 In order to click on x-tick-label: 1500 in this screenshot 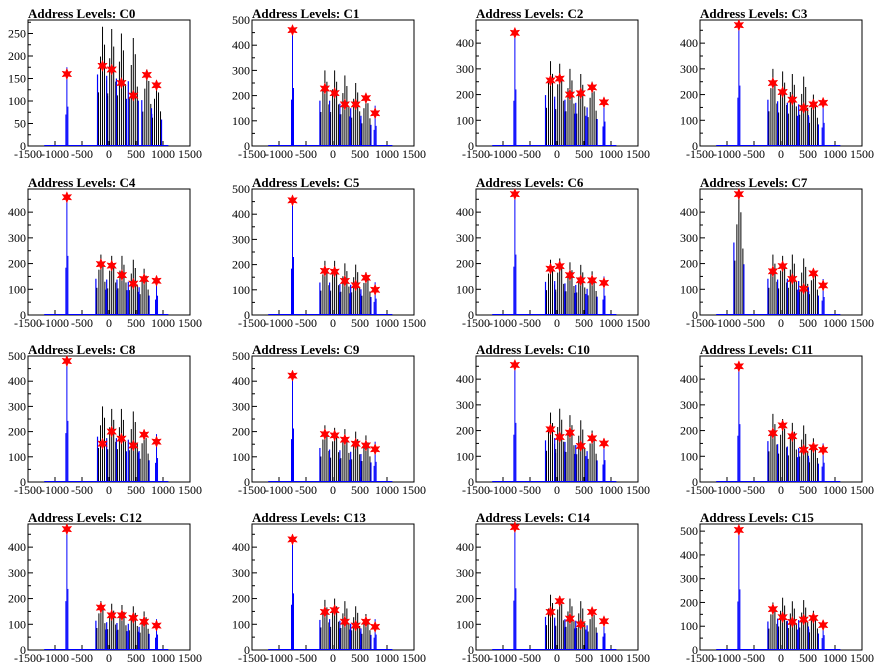, I will do `click(190, 323)`.